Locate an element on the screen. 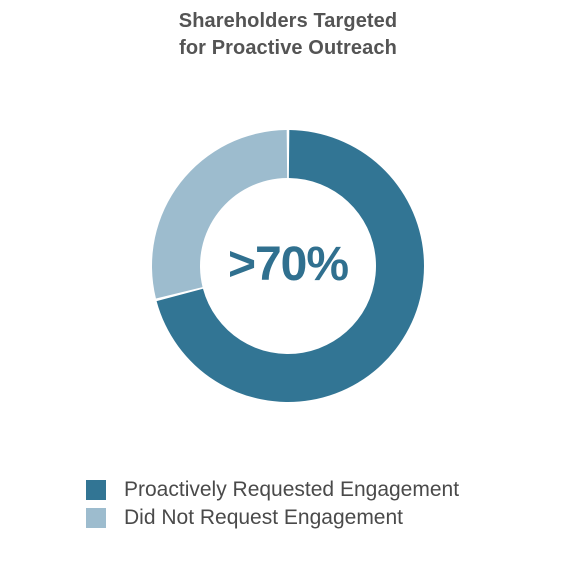 Image resolution: width=576 pixels, height=576 pixels. legend-swatch-not-requested is located at coordinates (96, 518).